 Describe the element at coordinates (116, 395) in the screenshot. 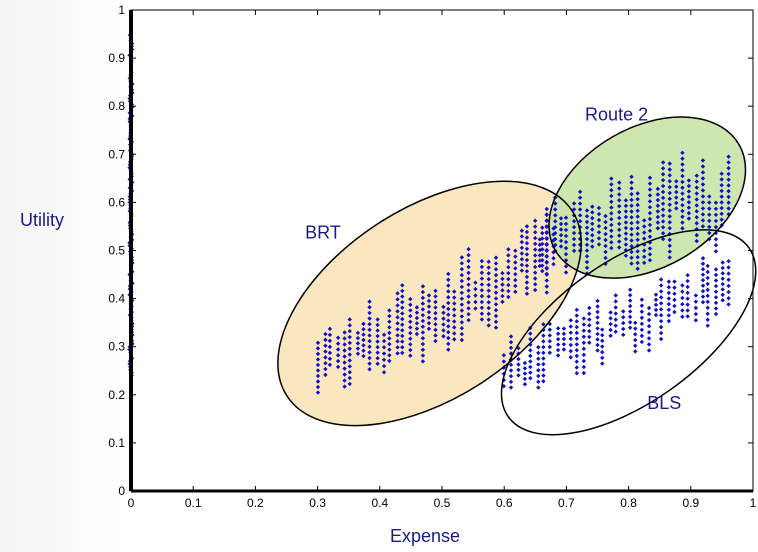

I see `y-tick-label: 0.2` at that location.